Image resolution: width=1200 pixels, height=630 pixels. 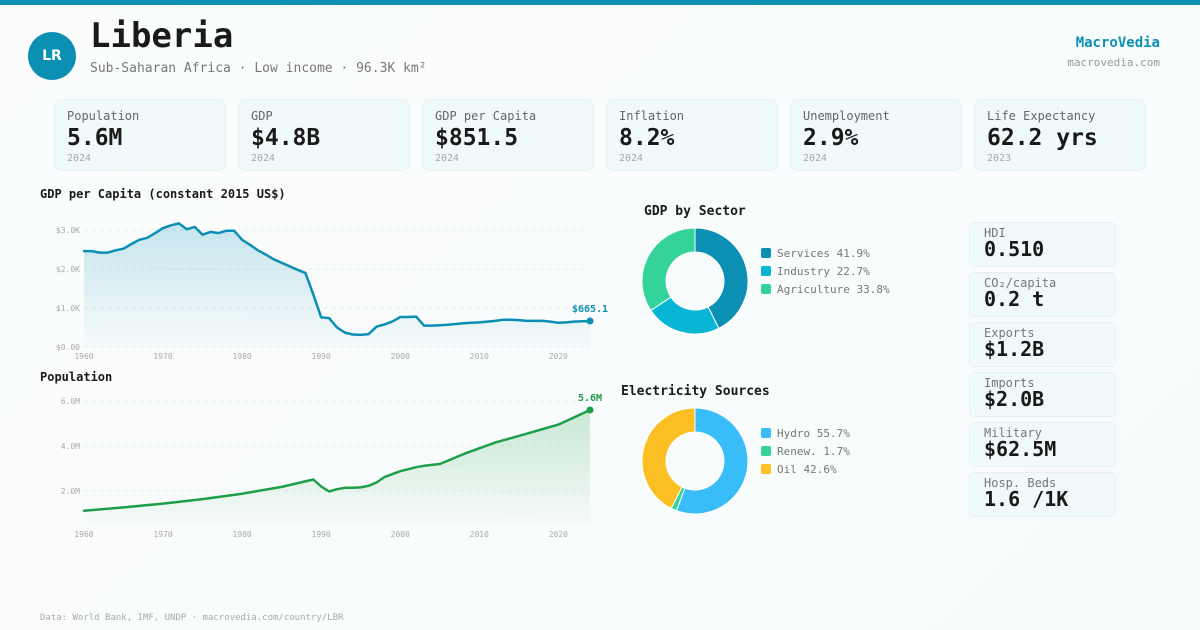 I want to click on legend-item-oil: Oil 42.6%, so click(x=805, y=469).